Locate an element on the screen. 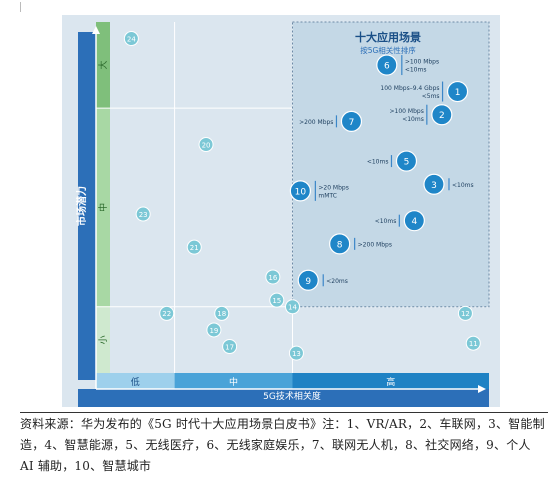 This screenshot has height=478, width=560. ranked-point-label: 1 is located at coordinates (458, 93).